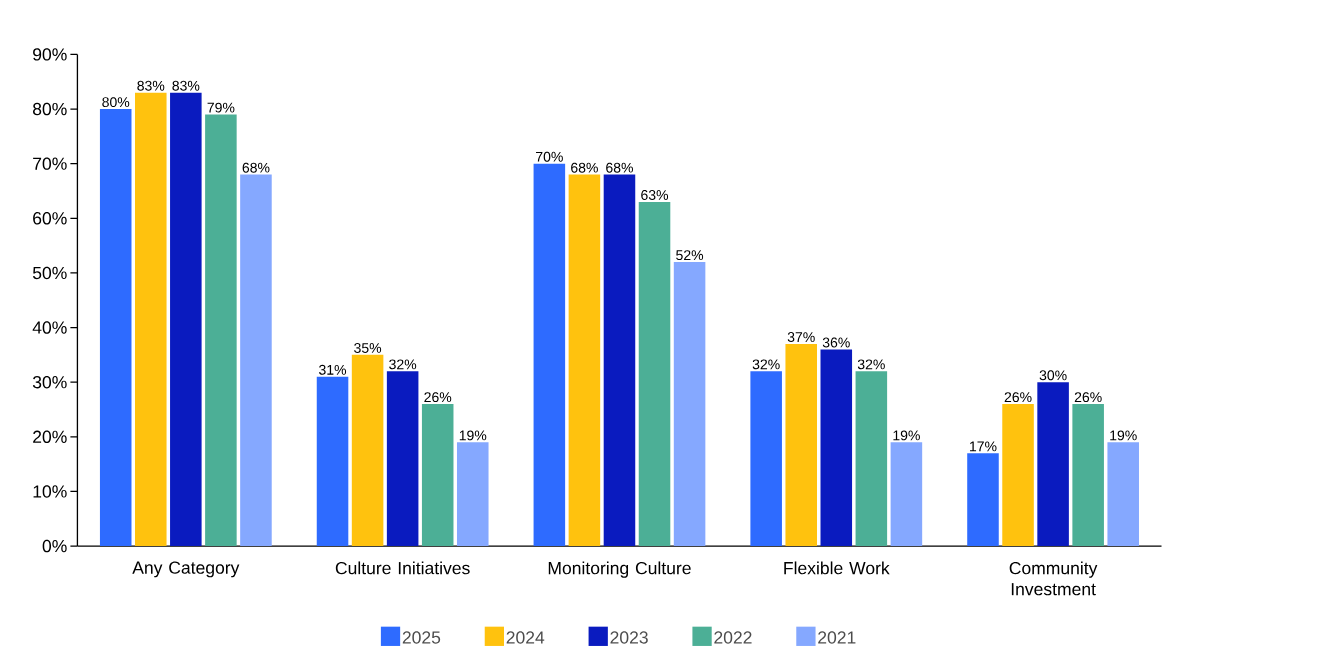 The image size is (1337, 648). Describe the element at coordinates (50, 218) in the screenshot. I see `y-tick-label: 60%` at that location.